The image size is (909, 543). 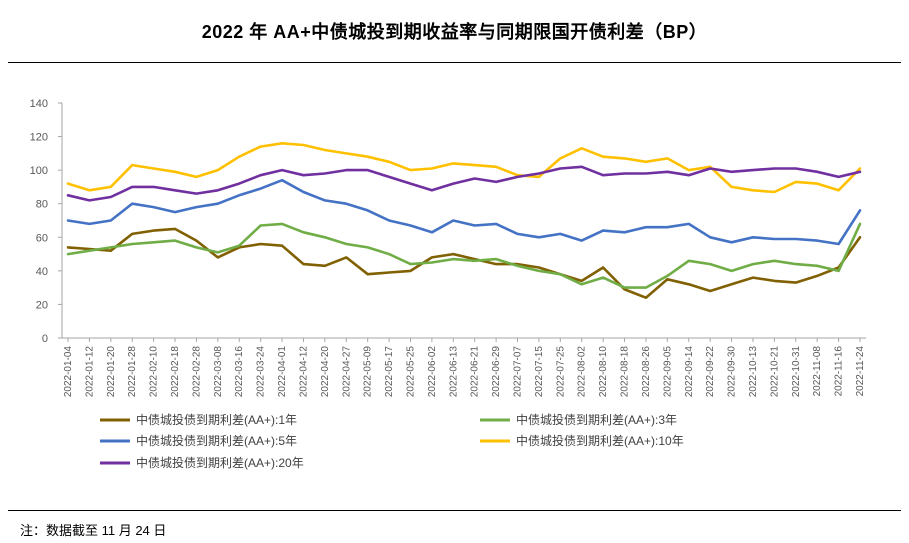 What do you see at coordinates (239, 372) in the screenshot?
I see `x-tick-label: 2022-03-16` at bounding box center [239, 372].